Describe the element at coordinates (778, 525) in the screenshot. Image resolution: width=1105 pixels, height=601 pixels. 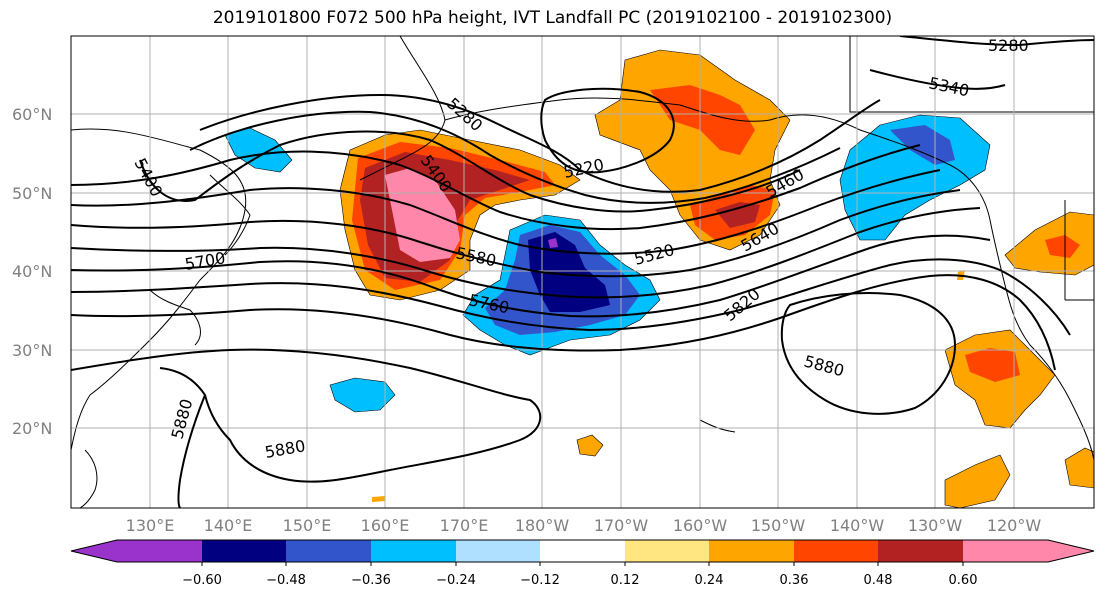
I see `lon-label: 150°W` at that location.